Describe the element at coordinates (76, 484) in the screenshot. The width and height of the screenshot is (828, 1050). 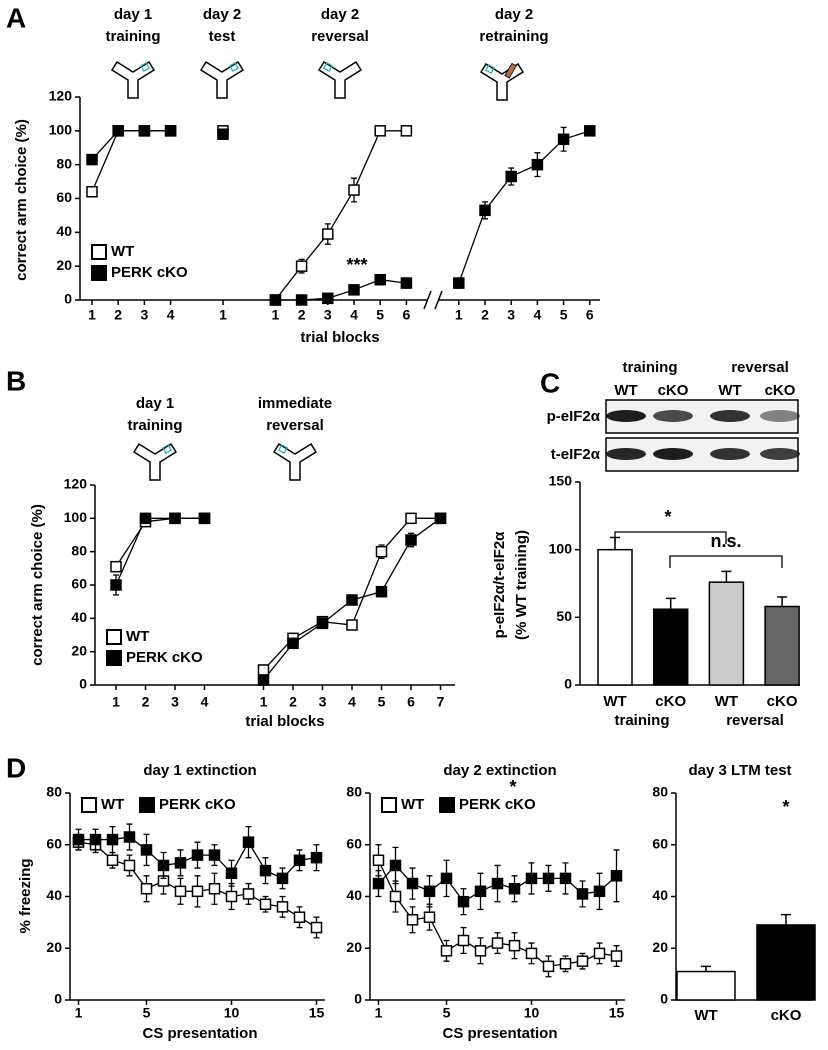
I see `y-tick-label: 120` at that location.